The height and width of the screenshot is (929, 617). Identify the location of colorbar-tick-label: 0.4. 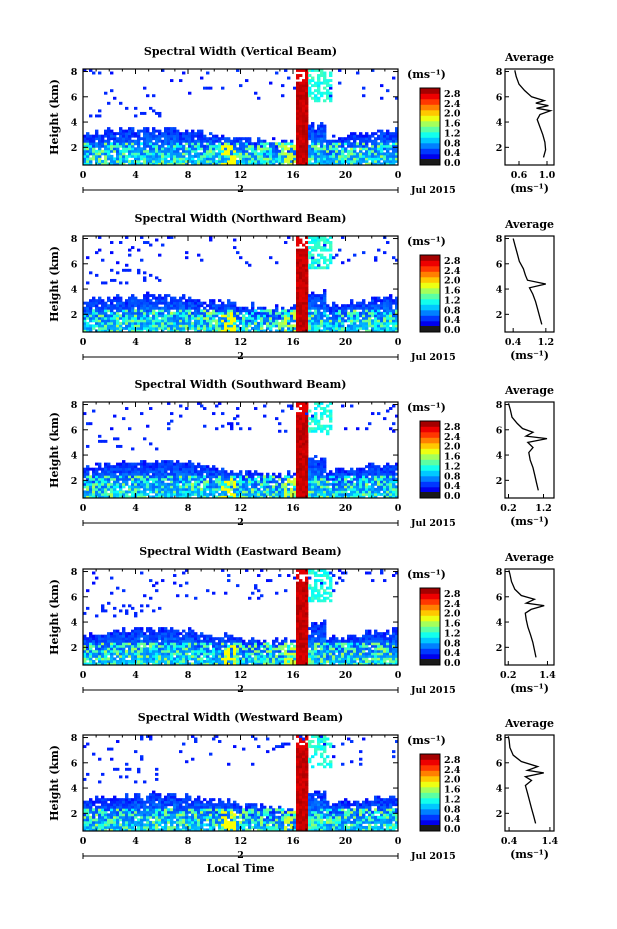
(452, 320).